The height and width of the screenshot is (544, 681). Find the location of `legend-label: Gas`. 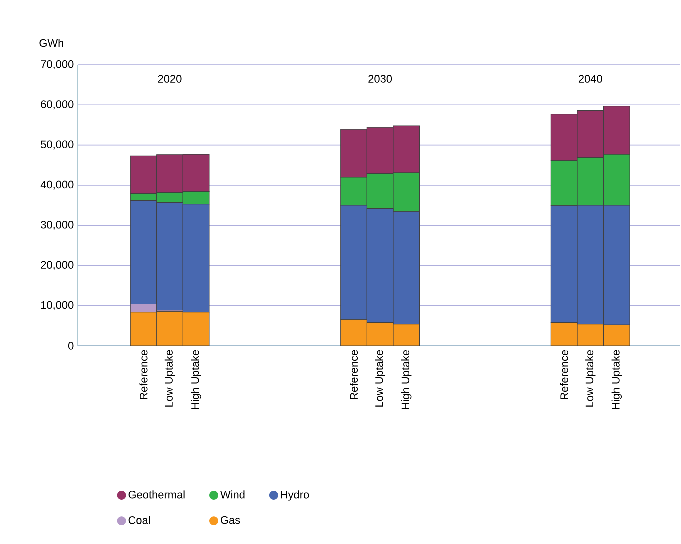

legend-label: Gas is located at coordinates (230, 520).